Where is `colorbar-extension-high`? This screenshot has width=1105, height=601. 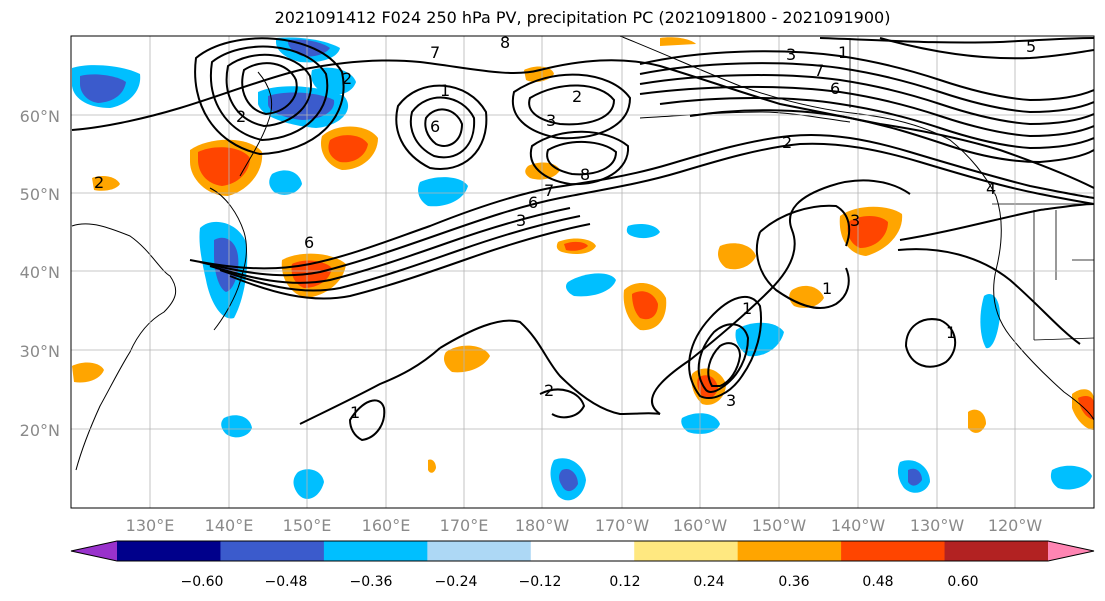 colorbar-extension-high is located at coordinates (1071, 551).